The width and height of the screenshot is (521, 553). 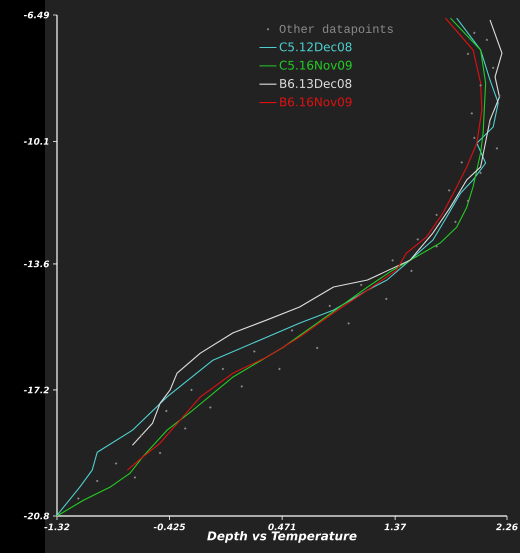 I want to click on y-tick-label: -10.1, so click(x=36, y=141).